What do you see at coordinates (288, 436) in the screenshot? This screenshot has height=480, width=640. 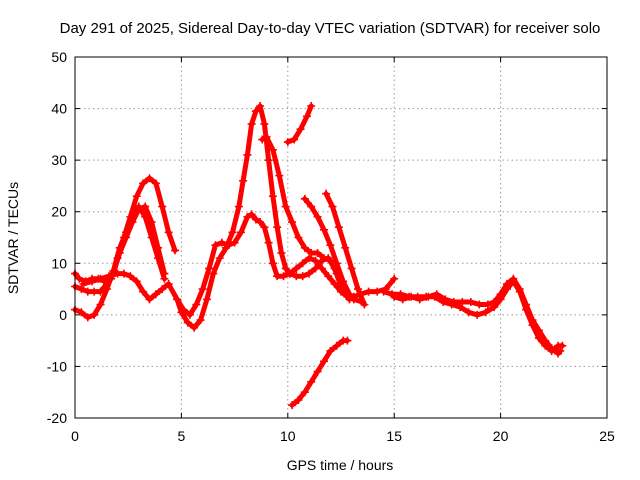 I see `x-tick-label: 10` at bounding box center [288, 436].